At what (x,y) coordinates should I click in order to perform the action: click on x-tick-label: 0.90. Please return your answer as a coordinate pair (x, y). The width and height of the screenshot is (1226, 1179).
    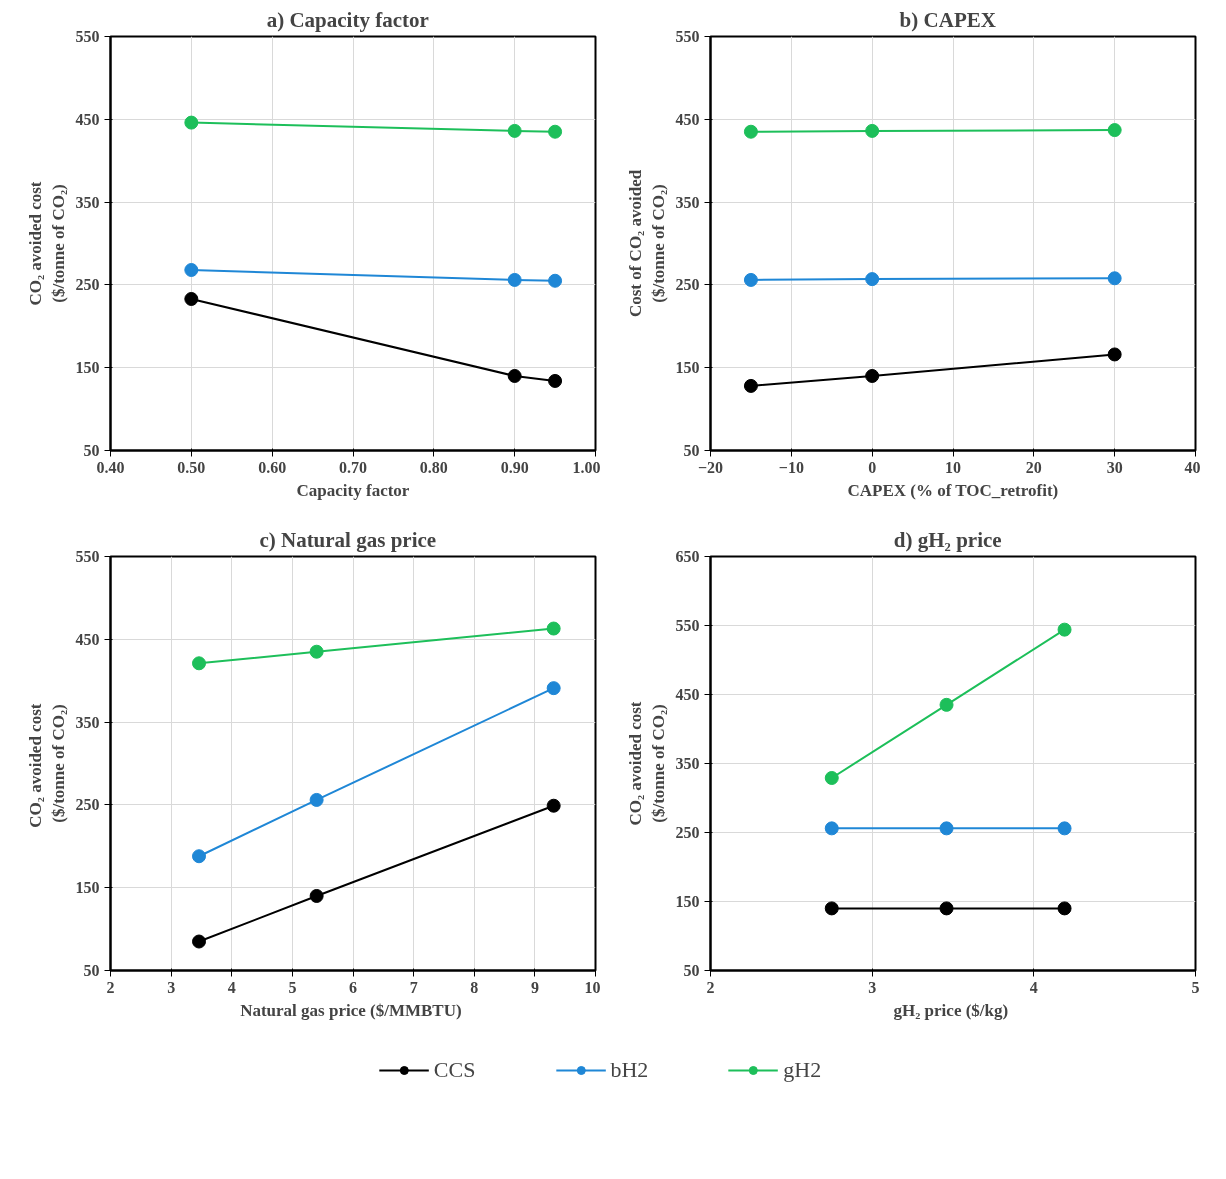
    Looking at the image, I should click on (514, 467).